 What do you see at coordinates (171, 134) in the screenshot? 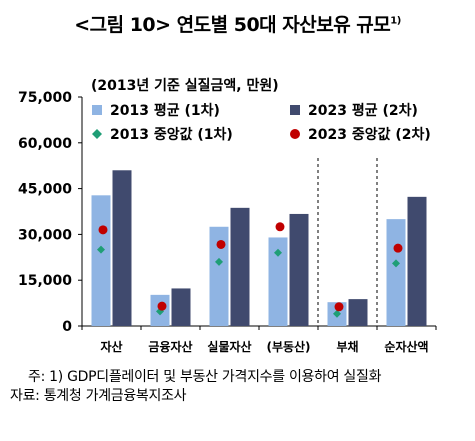
I see `legend-label: 2013 중앙값 (1차)` at bounding box center [171, 134].